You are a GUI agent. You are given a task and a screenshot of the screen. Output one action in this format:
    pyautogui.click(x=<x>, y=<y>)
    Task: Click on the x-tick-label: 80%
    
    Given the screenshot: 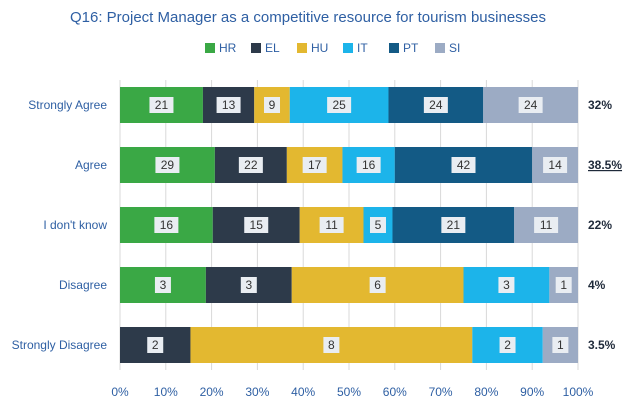 What is the action you would take?
    pyautogui.click(x=486, y=392)
    